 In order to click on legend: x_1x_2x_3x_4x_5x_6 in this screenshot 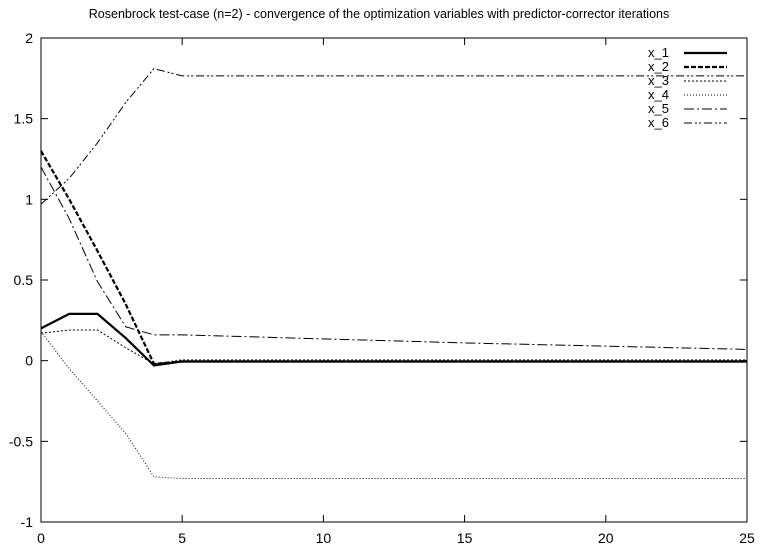, I will do `click(687, 87)`.